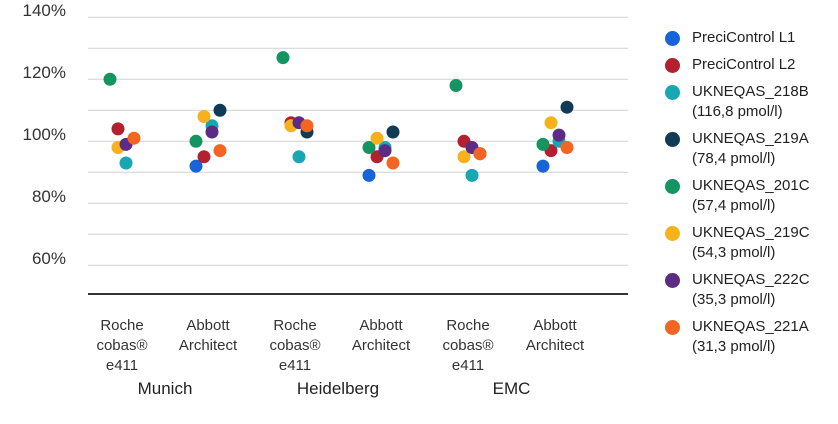  Describe the element at coordinates (751, 279) in the screenshot. I see `legend-series-name: UKNEQAS_222C` at that location.